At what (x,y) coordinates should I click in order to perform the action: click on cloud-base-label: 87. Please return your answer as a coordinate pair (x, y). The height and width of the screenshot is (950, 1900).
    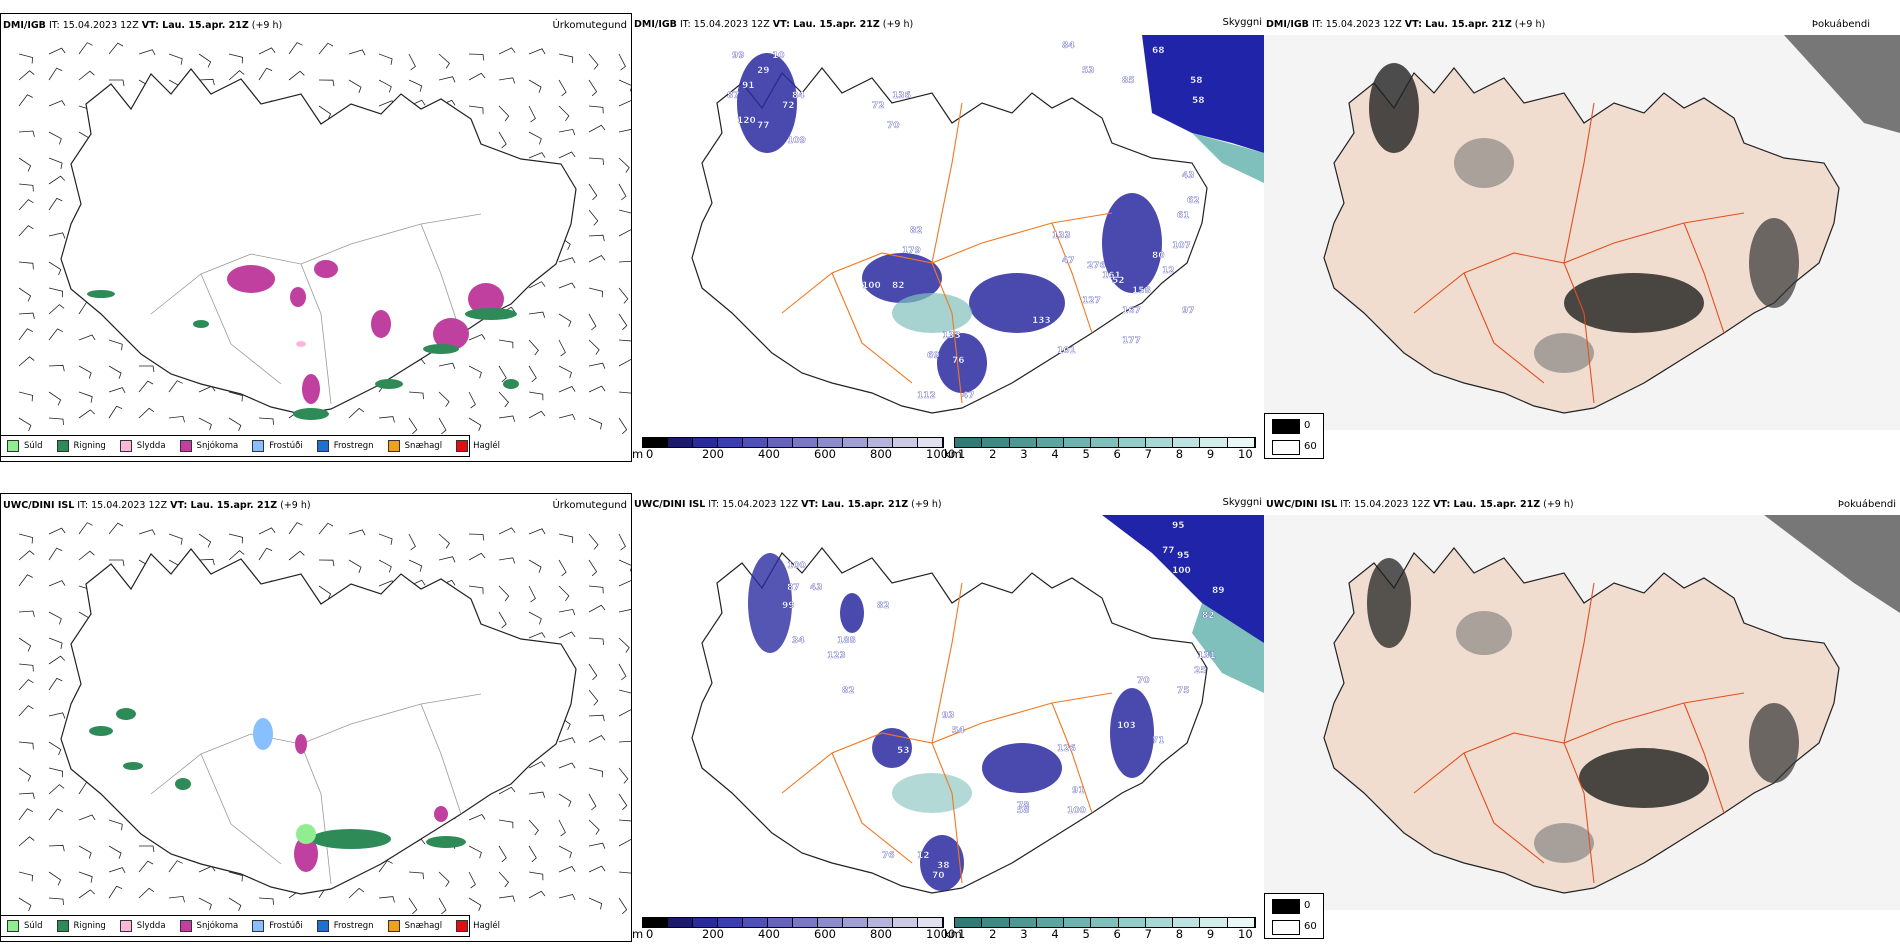
    Looking at the image, I should click on (733, 96).